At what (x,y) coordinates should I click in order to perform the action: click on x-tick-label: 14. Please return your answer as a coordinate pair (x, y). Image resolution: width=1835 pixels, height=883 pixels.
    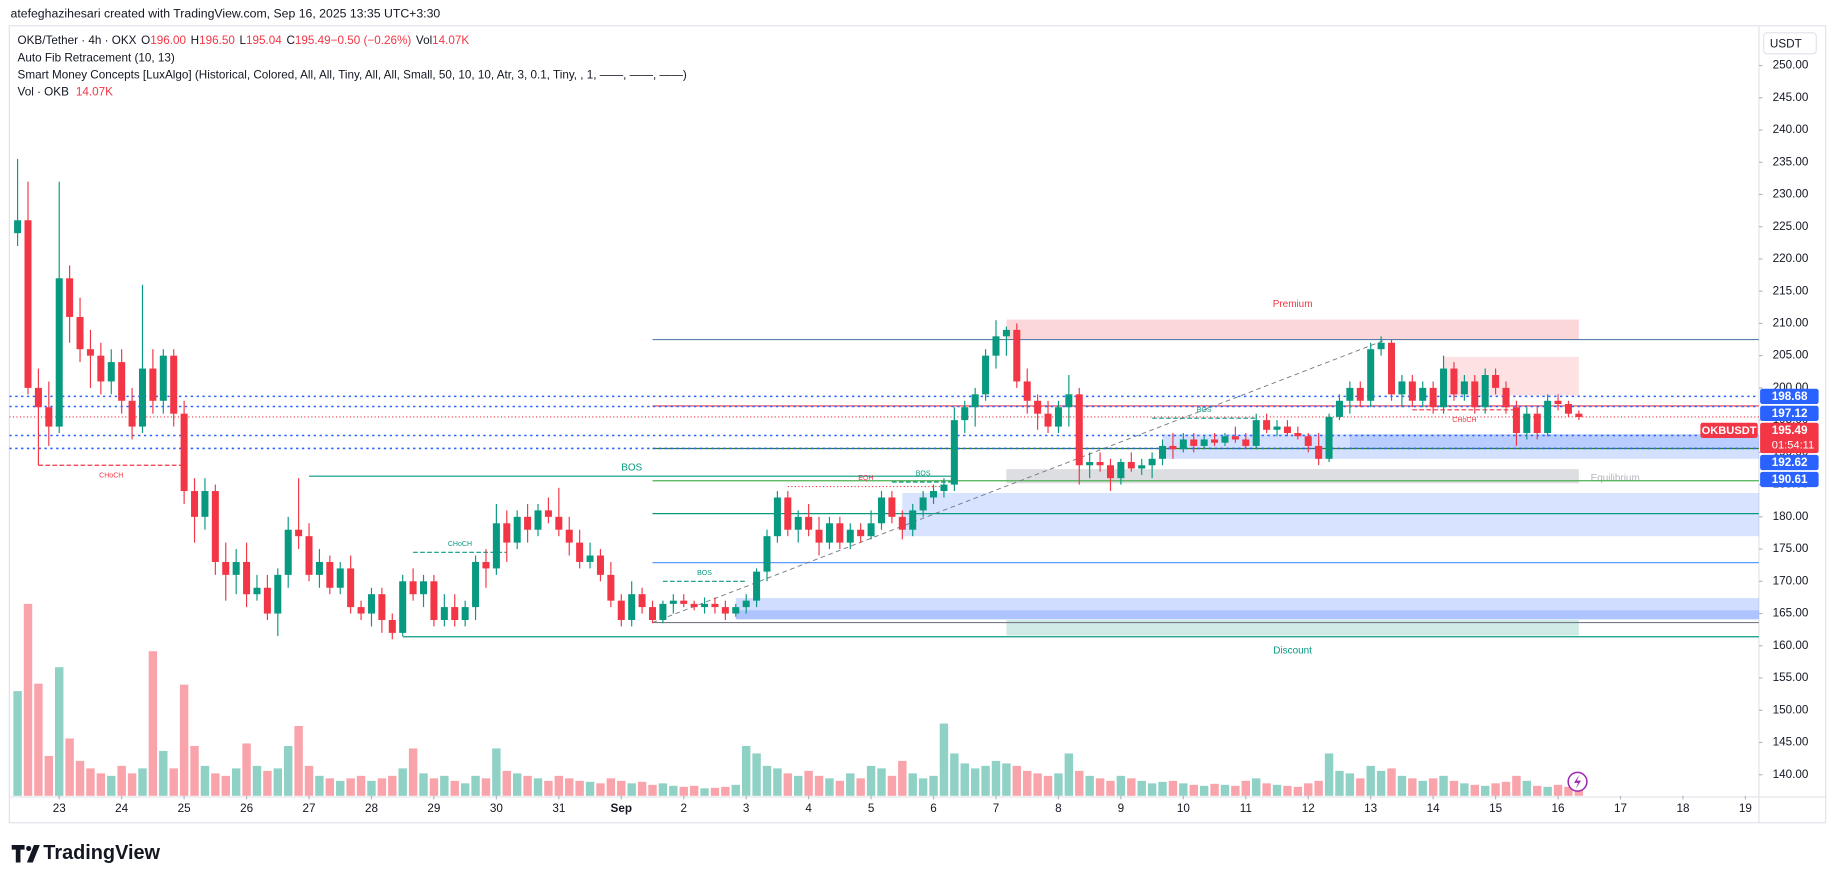
    Looking at the image, I should click on (1433, 808).